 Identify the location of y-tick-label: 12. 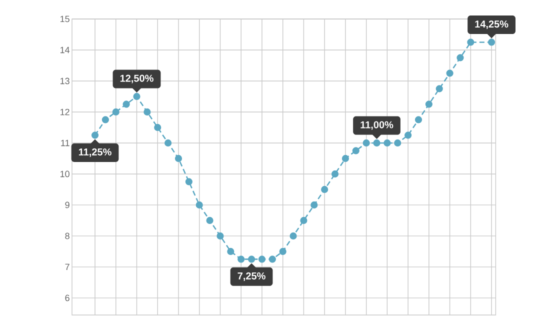
(65, 112).